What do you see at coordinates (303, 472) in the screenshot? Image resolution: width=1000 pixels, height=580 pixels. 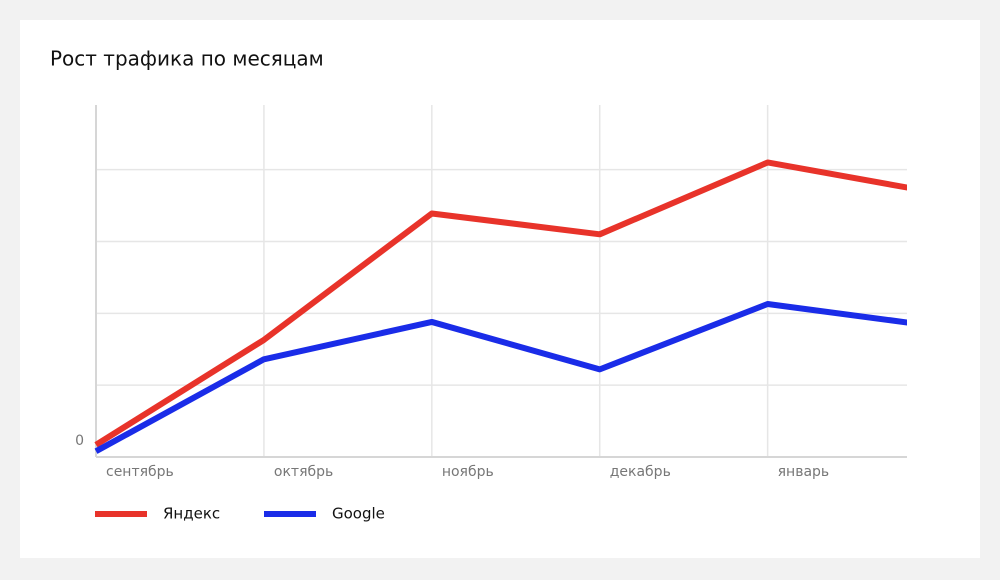 I see `x-tick-label: октябрь` at bounding box center [303, 472].